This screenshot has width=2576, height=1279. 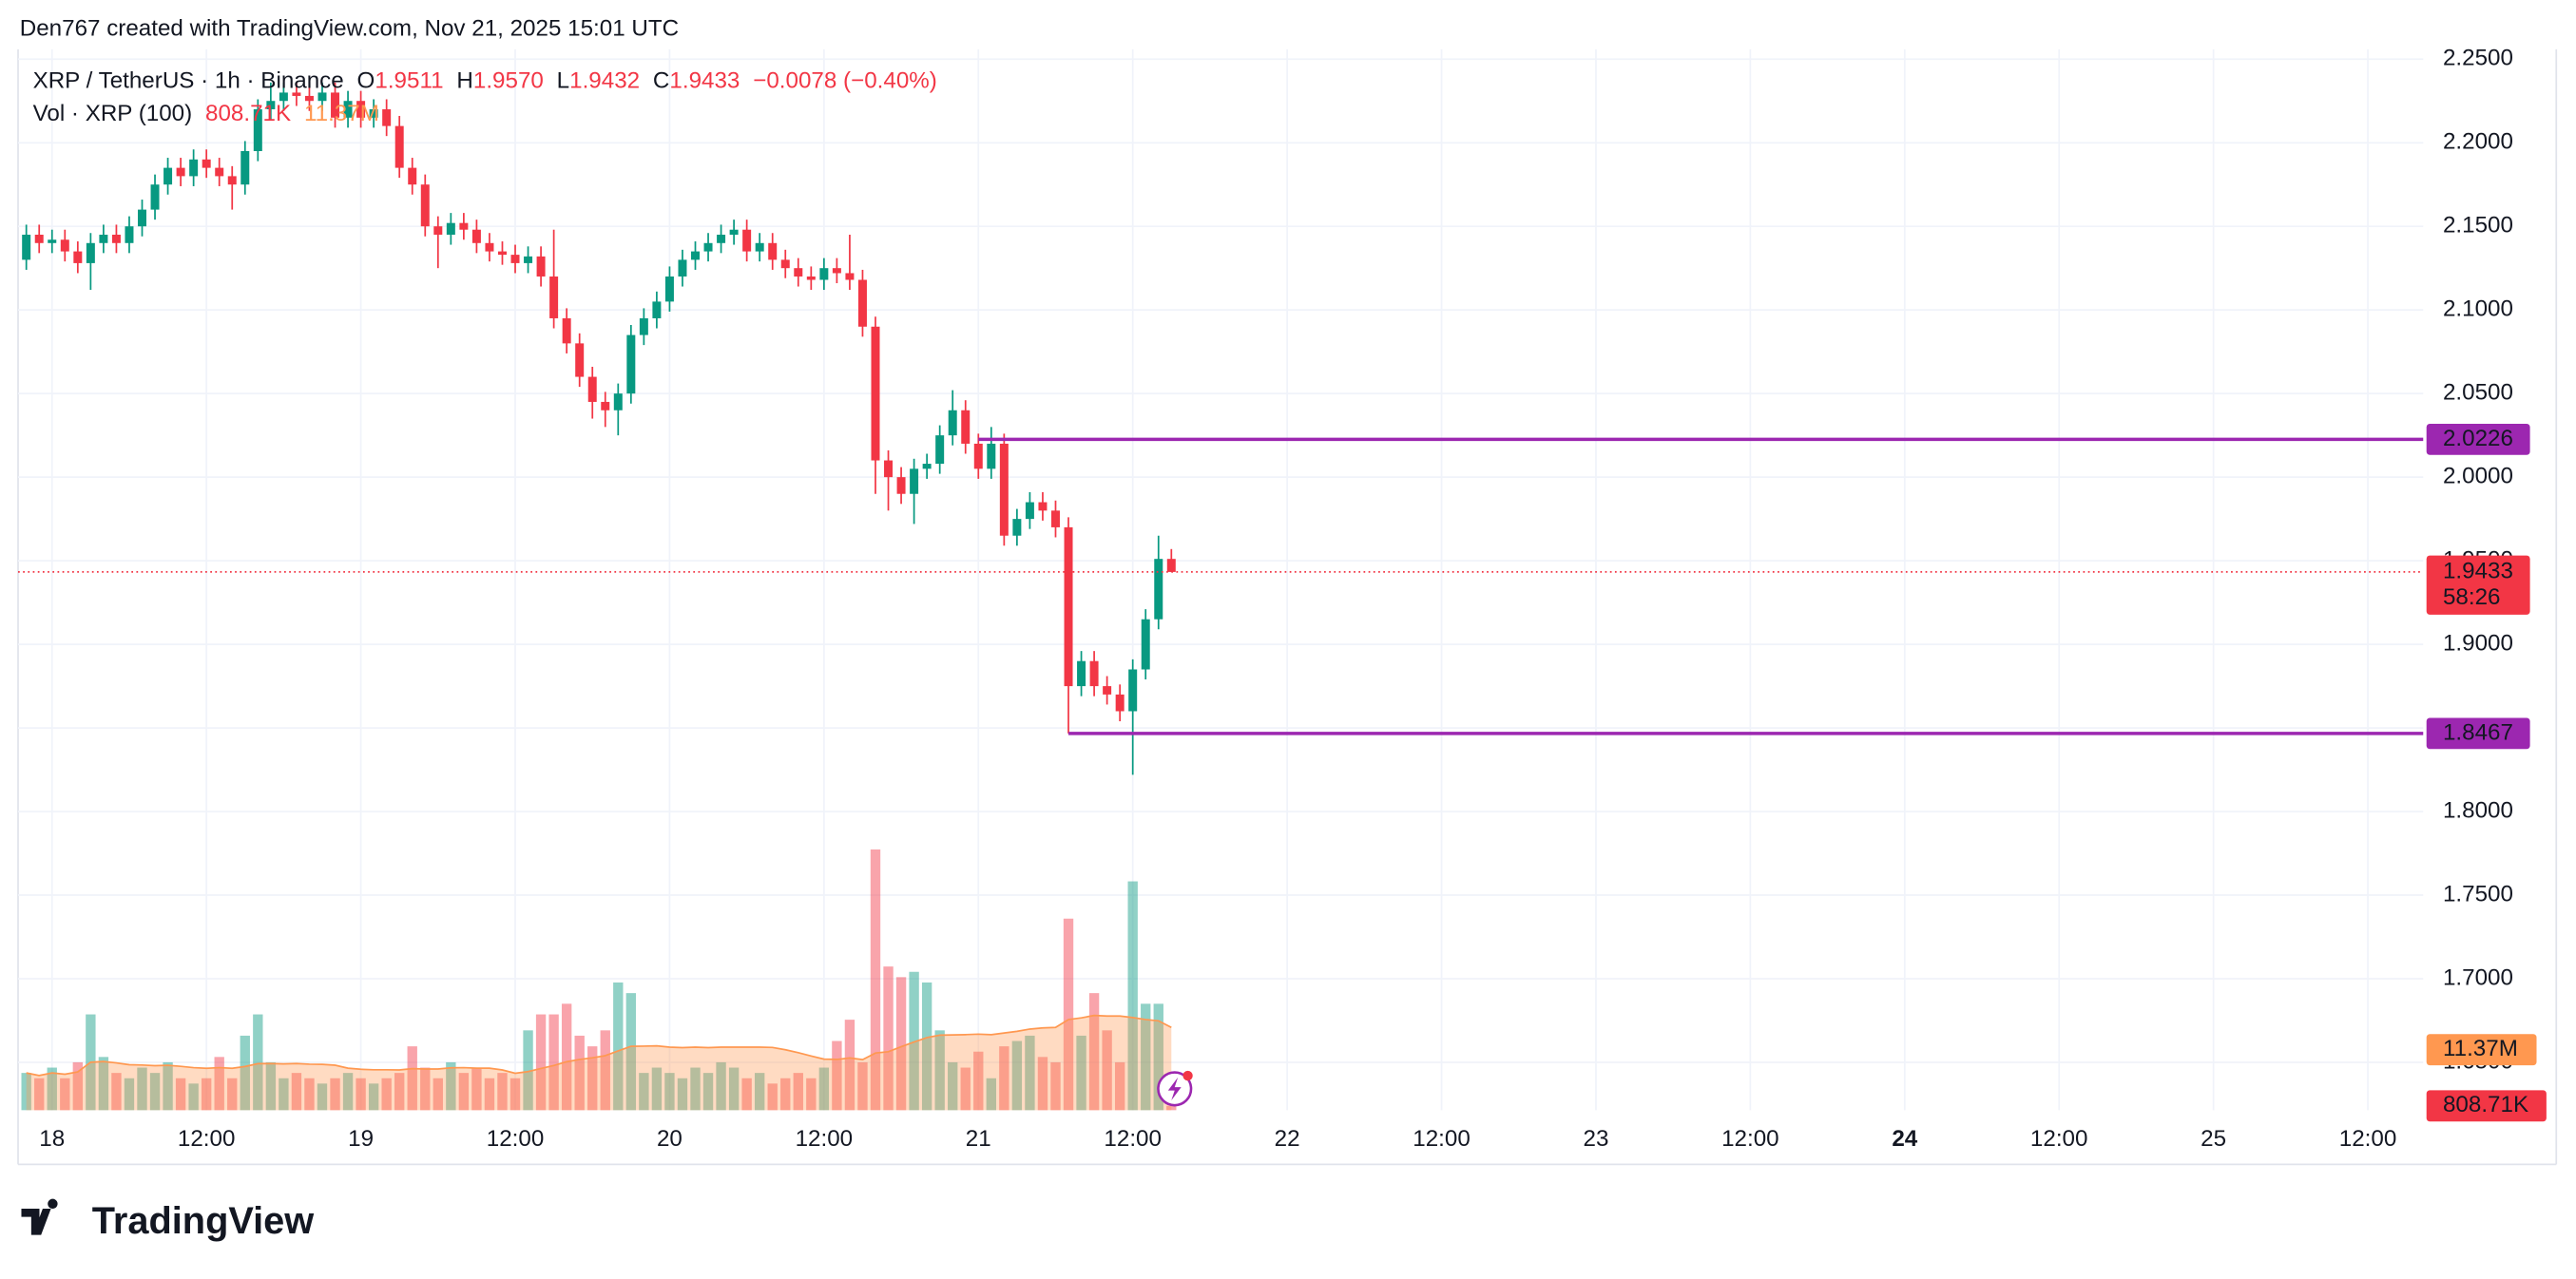 What do you see at coordinates (2478, 438) in the screenshot?
I see `price-line-label: 2.0226` at bounding box center [2478, 438].